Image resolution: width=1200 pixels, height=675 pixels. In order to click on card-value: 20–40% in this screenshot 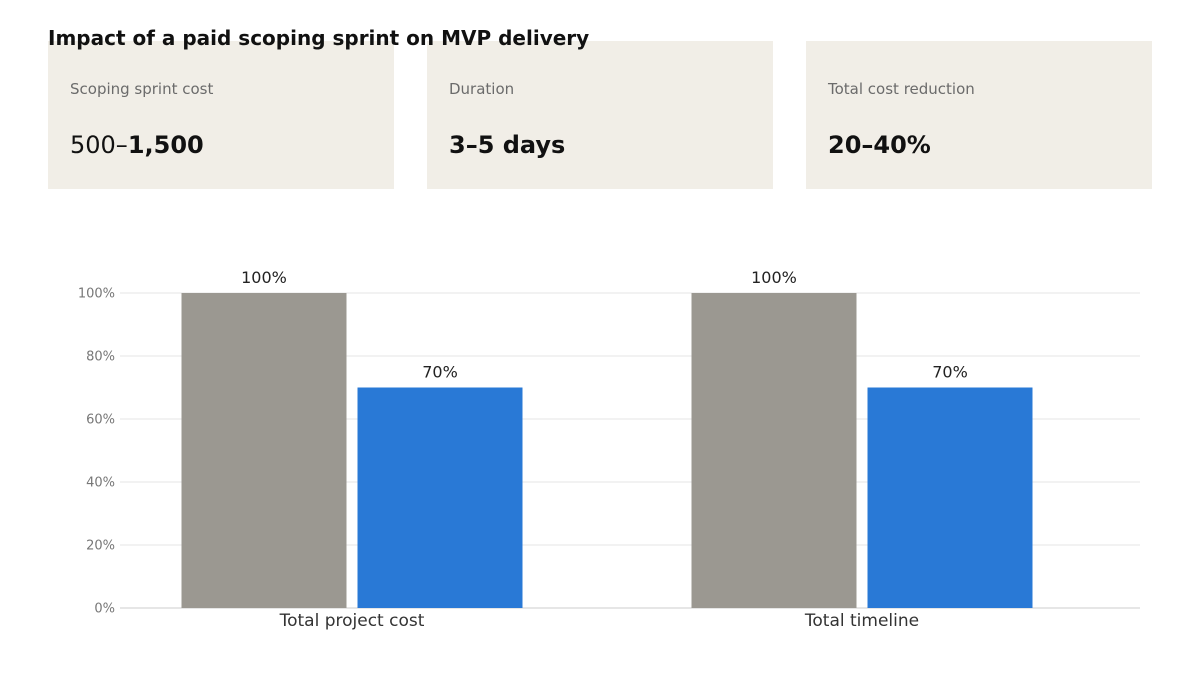, I will do `click(879, 145)`.